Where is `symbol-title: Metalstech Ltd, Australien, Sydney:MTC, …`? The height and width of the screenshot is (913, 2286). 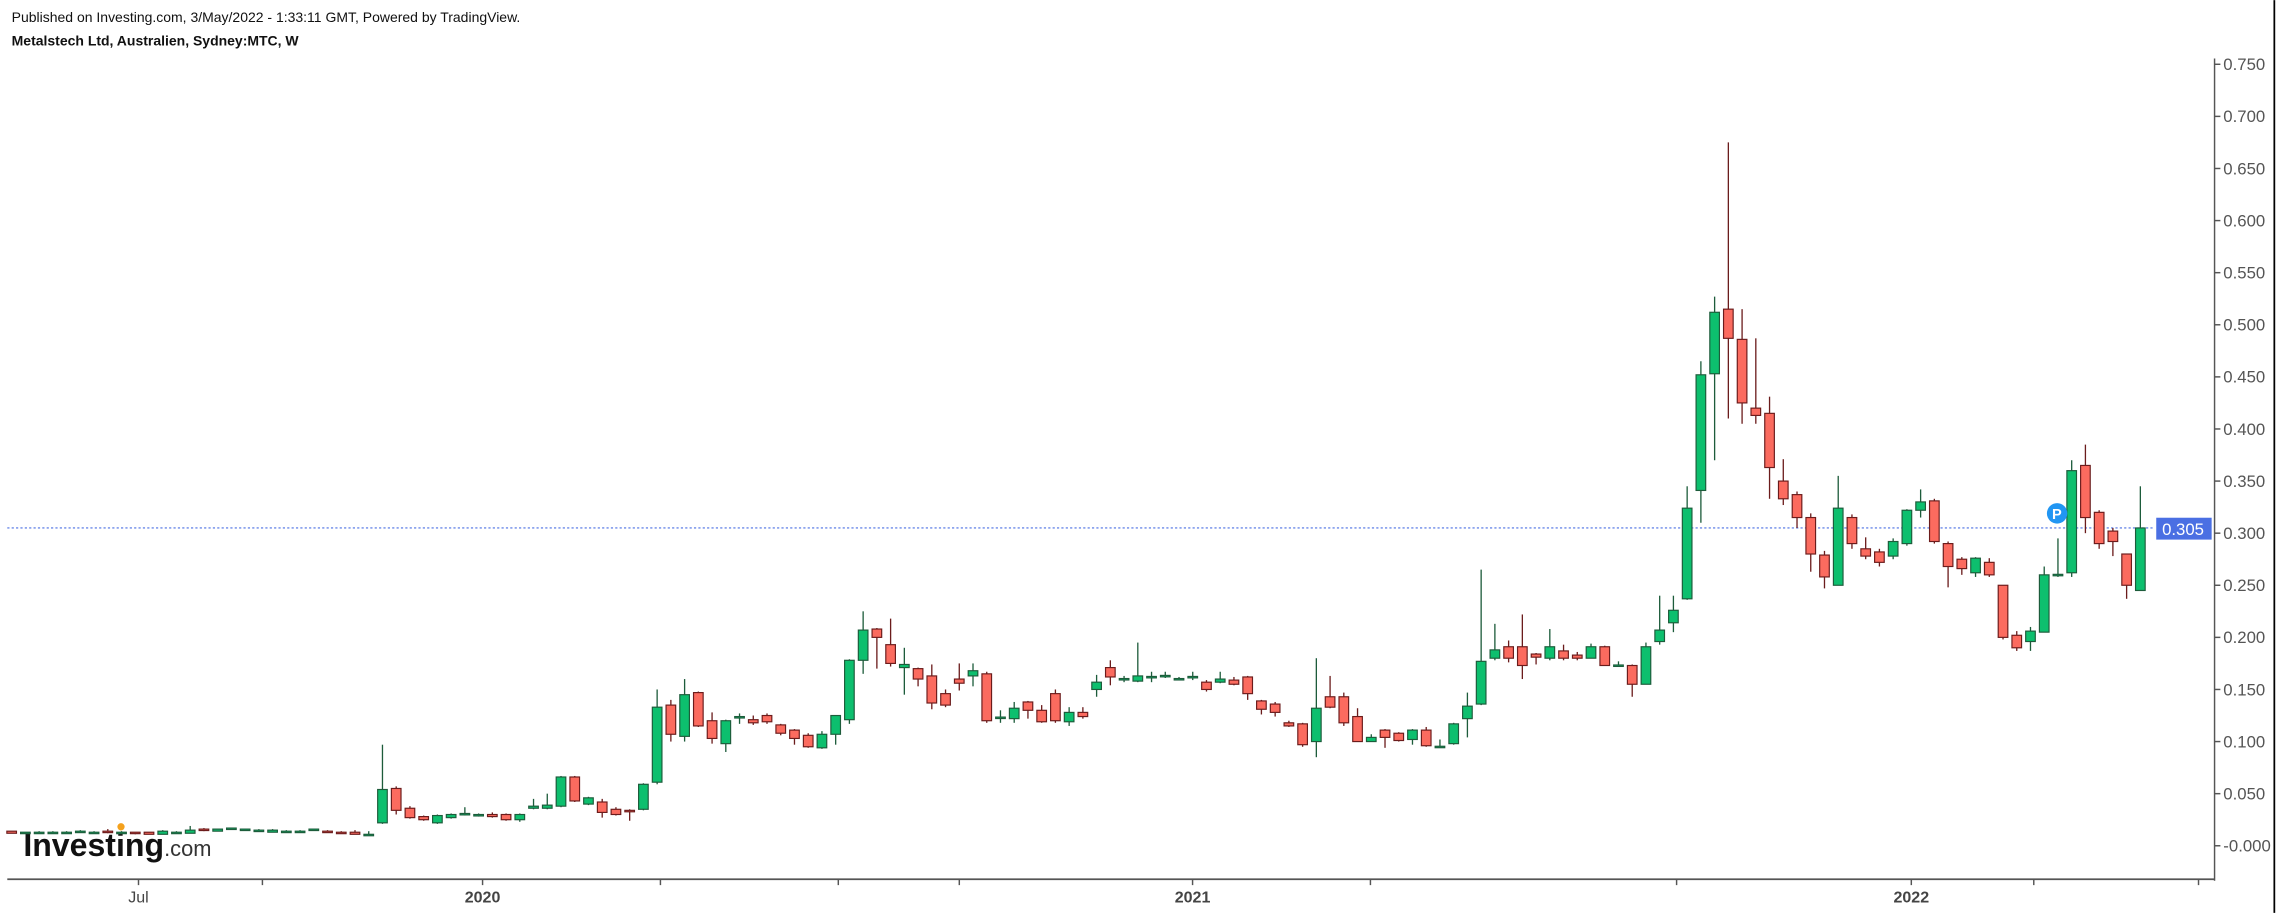 symbol-title: Metalstech Ltd, Australien, Sydney:MTC, … is located at coordinates (156, 40).